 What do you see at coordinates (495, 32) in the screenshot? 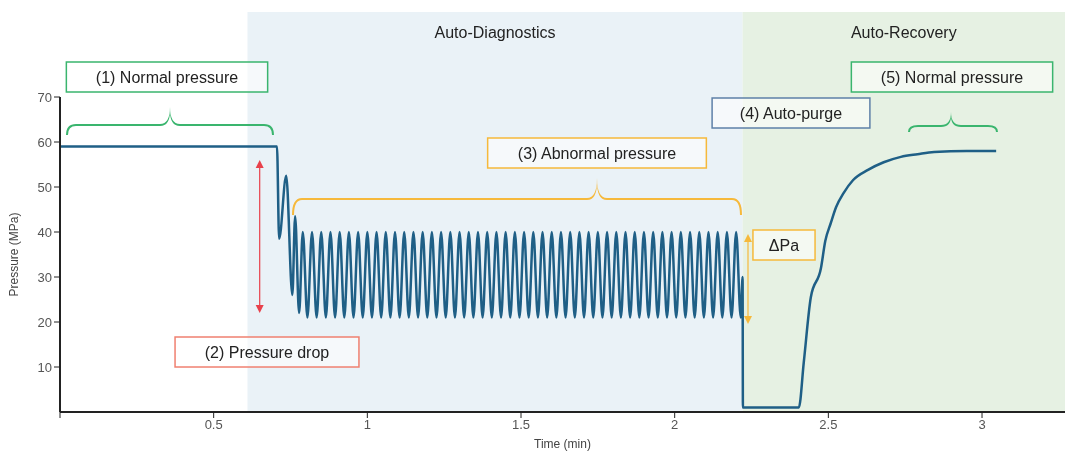
I see `band-label: Auto-Diagnostics` at bounding box center [495, 32].